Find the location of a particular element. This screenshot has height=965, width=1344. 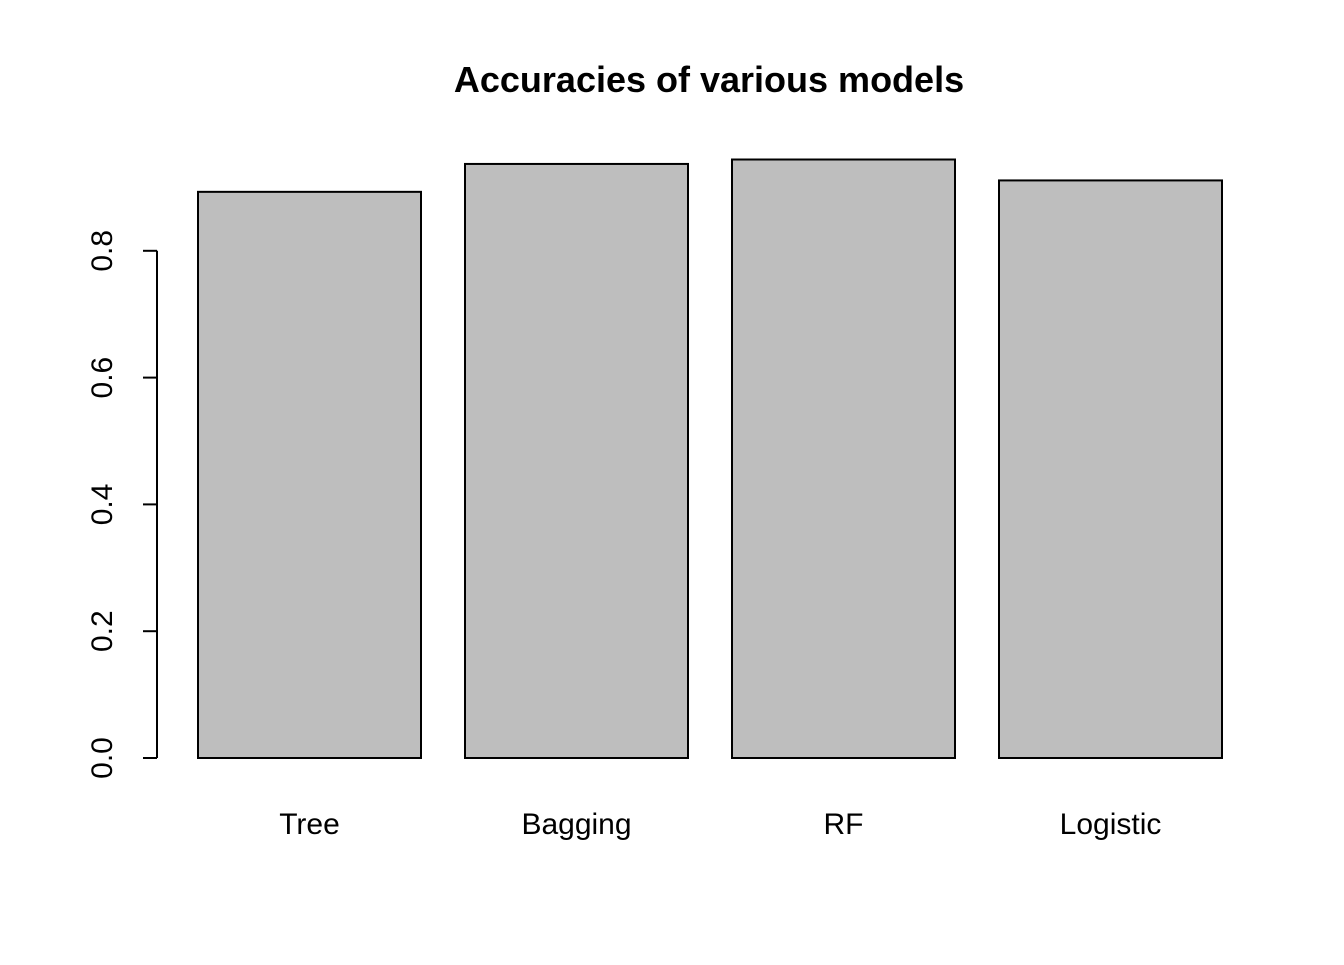

bar-rf is located at coordinates (843, 458).